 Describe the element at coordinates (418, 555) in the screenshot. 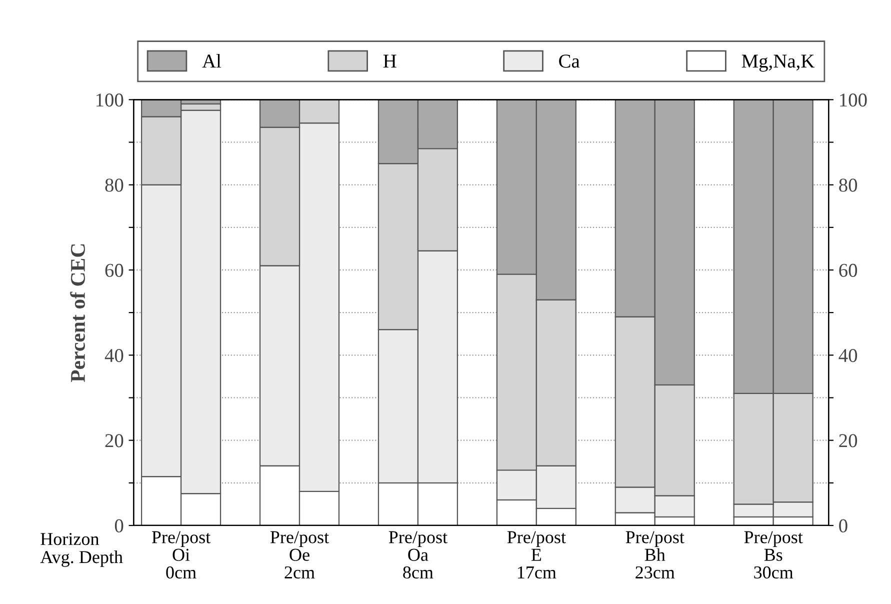

I see `text: Pre/post Oa 8cm` at that location.